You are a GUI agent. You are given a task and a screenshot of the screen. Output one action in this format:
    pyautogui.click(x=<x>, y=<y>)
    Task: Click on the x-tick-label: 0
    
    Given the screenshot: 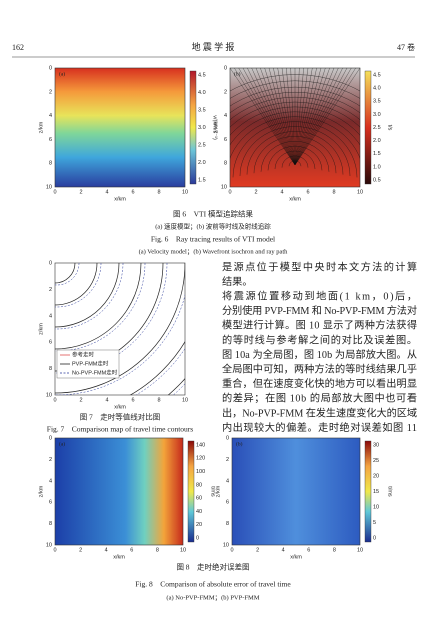 What is the action you would take?
    pyautogui.click(x=54, y=550)
    